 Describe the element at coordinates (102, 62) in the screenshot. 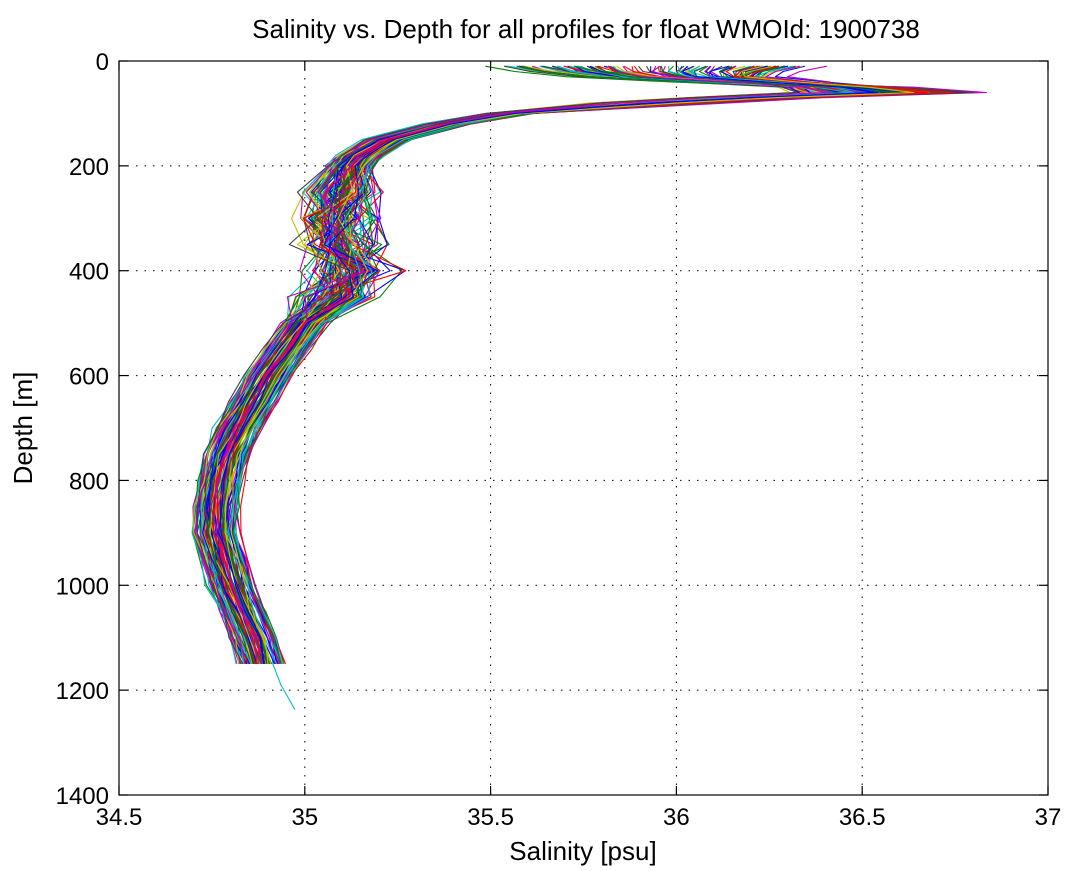

I see `y-tick-label: 0` at that location.